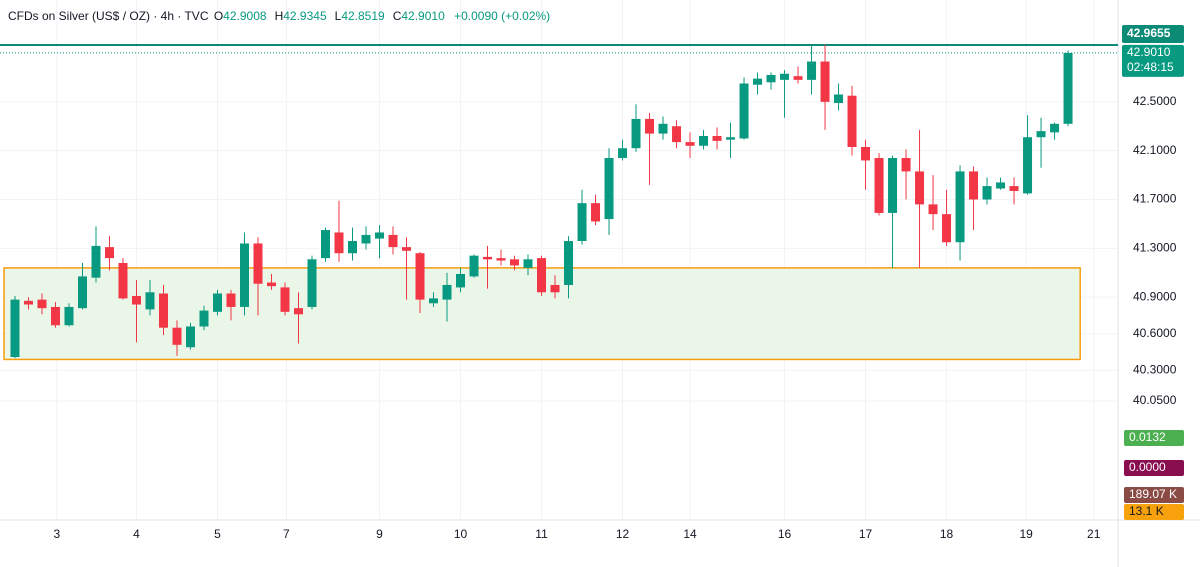  Describe the element at coordinates (397, 16) in the screenshot. I see `ohlc-key: C` at that location.